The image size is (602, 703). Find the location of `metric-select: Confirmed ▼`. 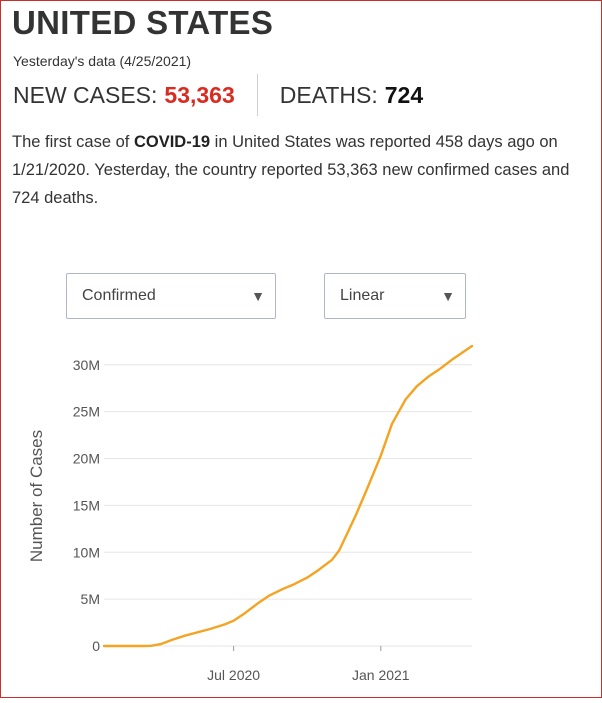

metric-select: Confirmed ▼ is located at coordinates (171, 296).